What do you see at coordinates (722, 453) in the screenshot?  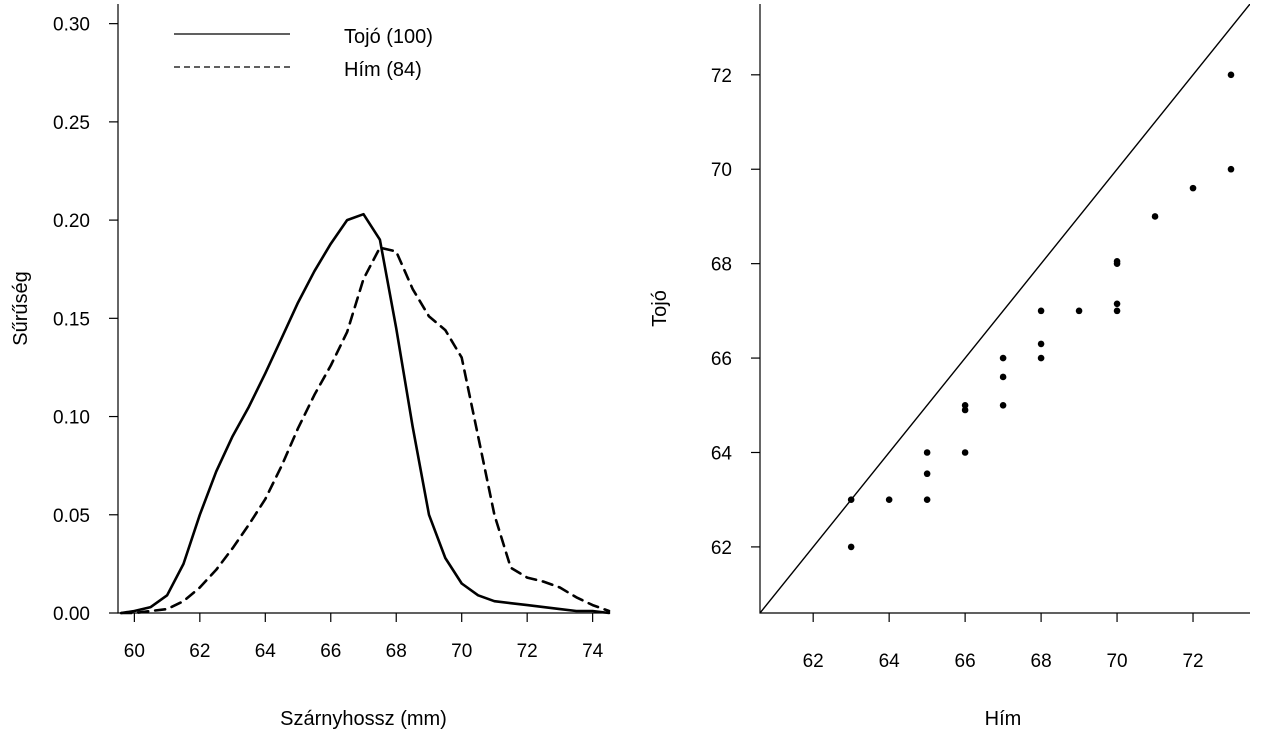 I see `y-tick-label: 64` at bounding box center [722, 453].